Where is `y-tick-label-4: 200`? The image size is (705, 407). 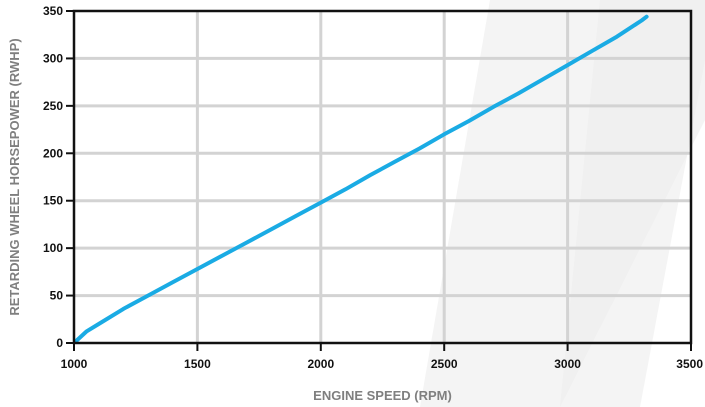
y-tick-label-4: 200 is located at coordinates (53, 153).